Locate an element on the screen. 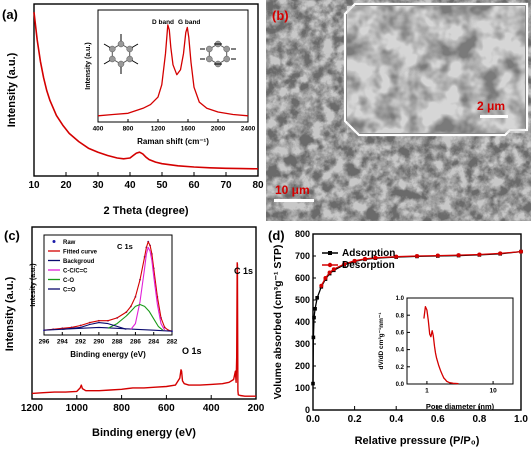 The height and width of the screenshot is (452, 531). xps-xtick-label: 200 is located at coordinates (256, 408).